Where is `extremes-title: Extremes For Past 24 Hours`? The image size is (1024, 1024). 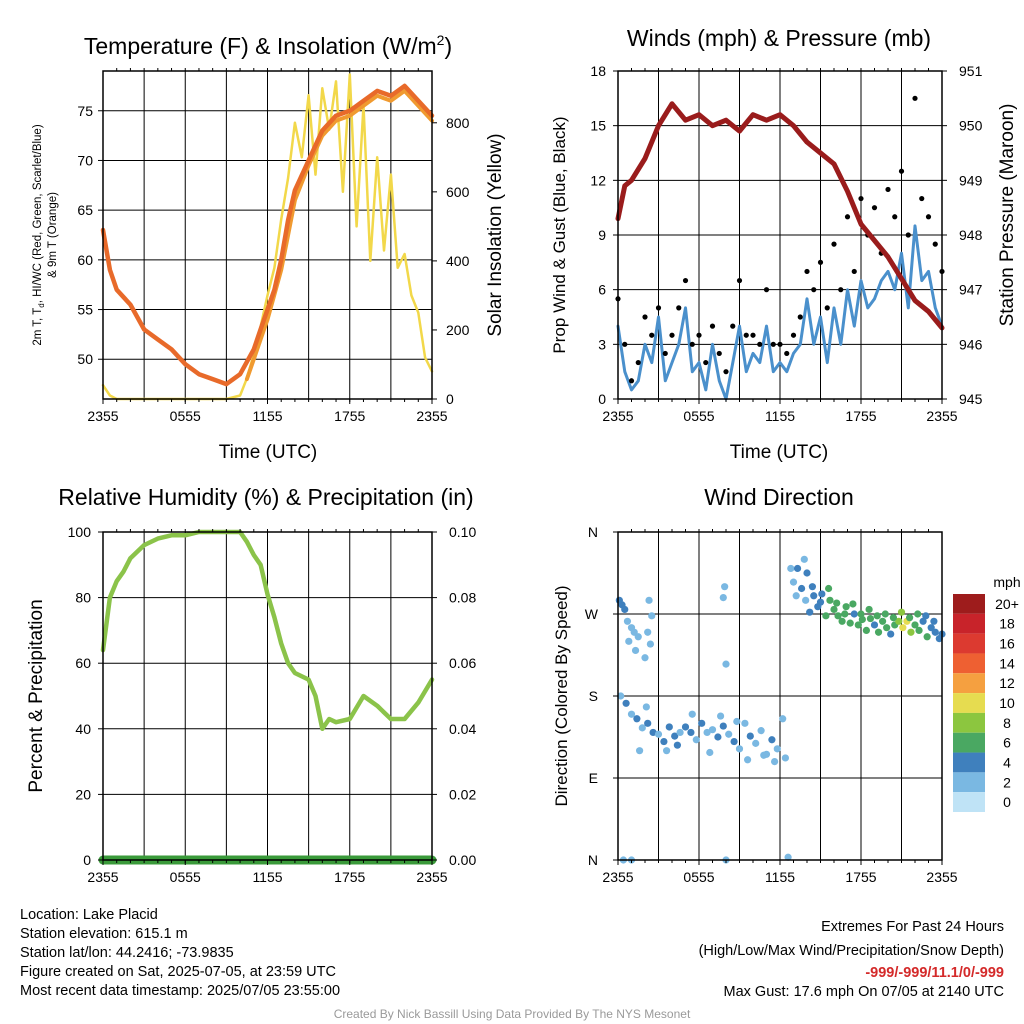
extremes-title: Extremes For Past 24 Hours is located at coordinates (912, 927).